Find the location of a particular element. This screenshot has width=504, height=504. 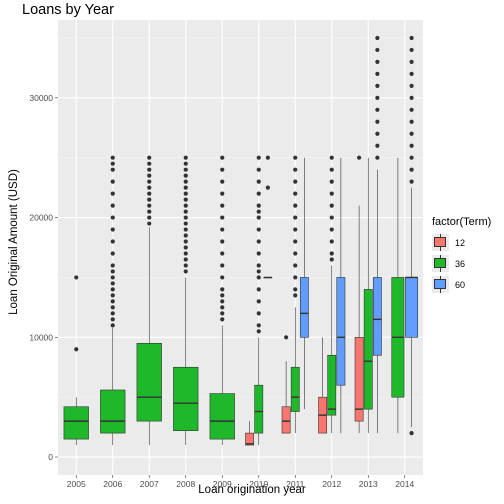

legend-item-12: 12 is located at coordinates (461, 242).